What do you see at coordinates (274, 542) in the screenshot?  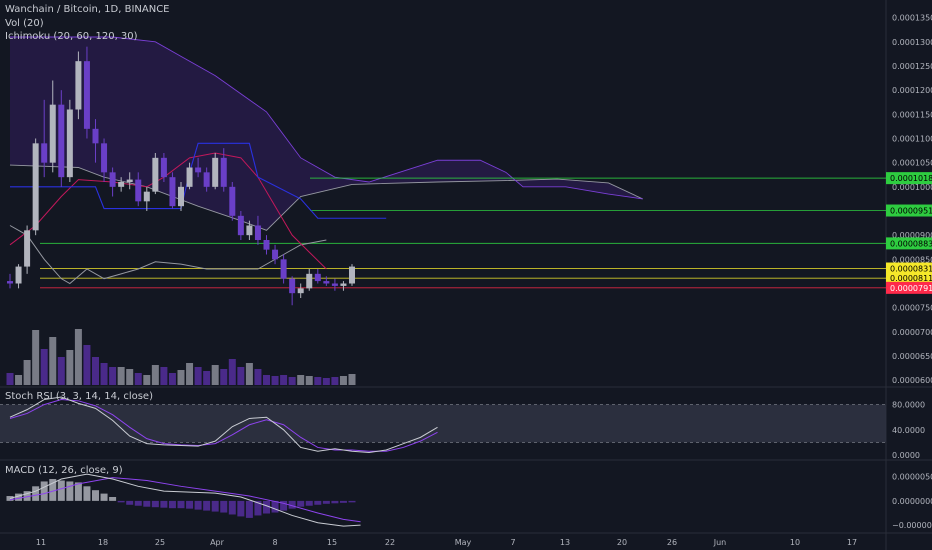 I see `time-tick-label: 8` at bounding box center [274, 542].